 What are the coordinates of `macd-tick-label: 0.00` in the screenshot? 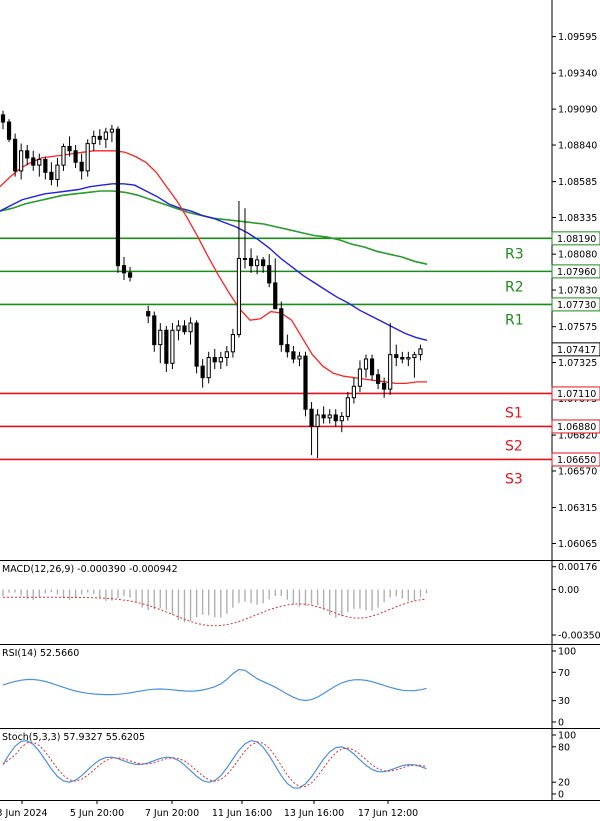 It's located at (568, 590).